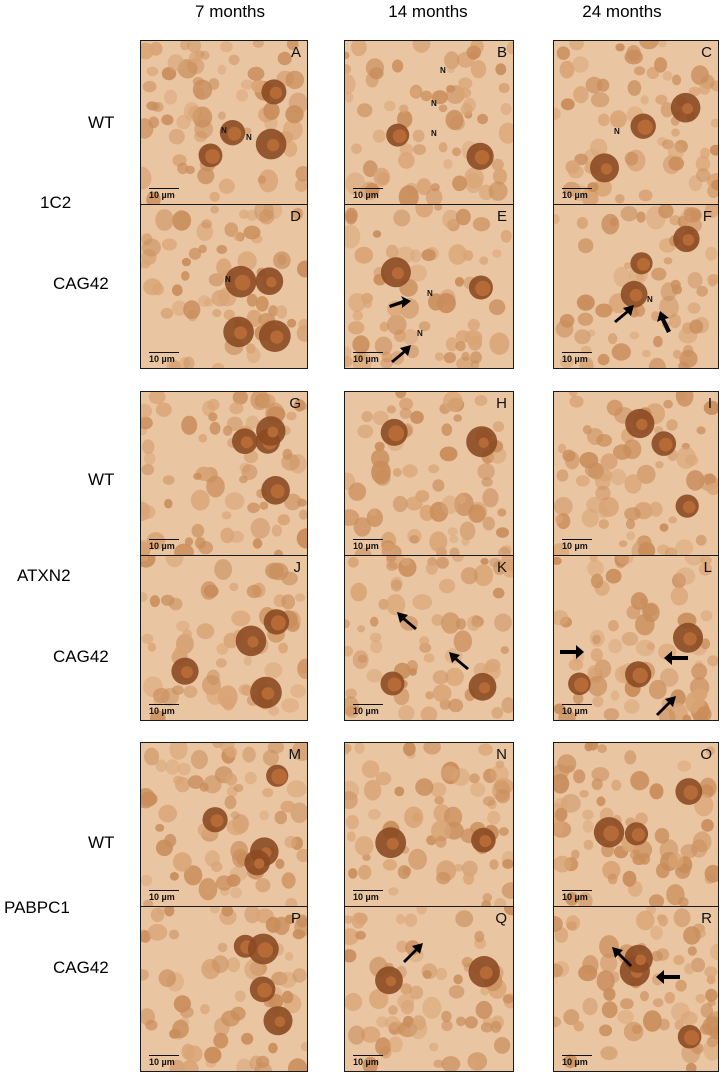  I want to click on panel-letter: B, so click(501, 52).